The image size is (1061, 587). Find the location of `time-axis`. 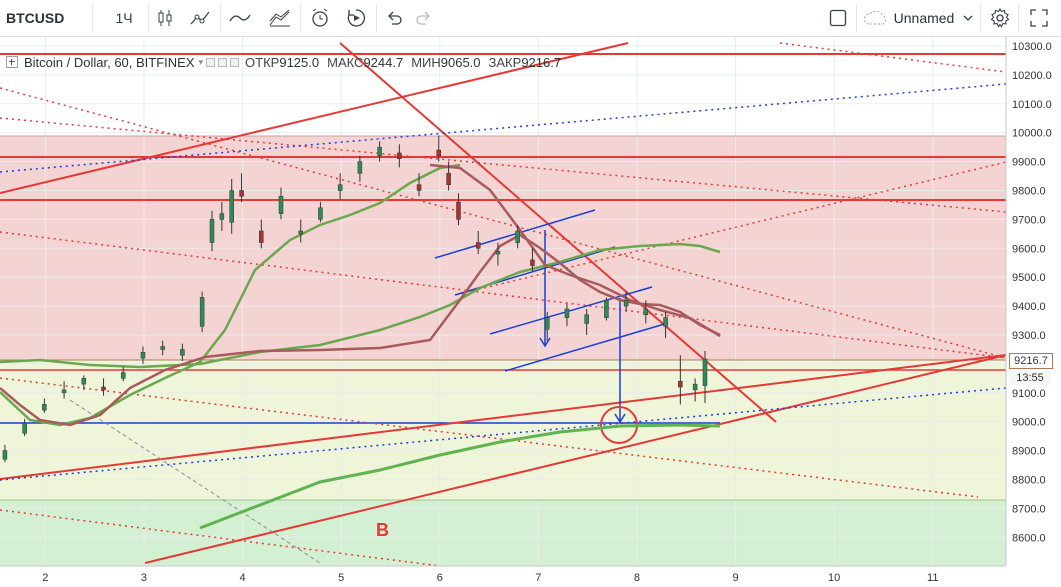

time-axis is located at coordinates (503, 576).